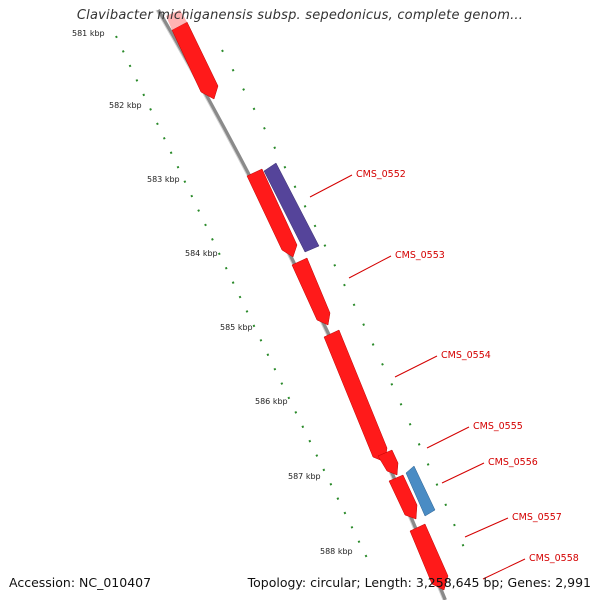 Image resolution: width=600 pixels, height=600 pixels. What do you see at coordinates (201, 253) in the screenshot?
I see `tick-label-584: 584 kbp` at bounding box center [201, 253].